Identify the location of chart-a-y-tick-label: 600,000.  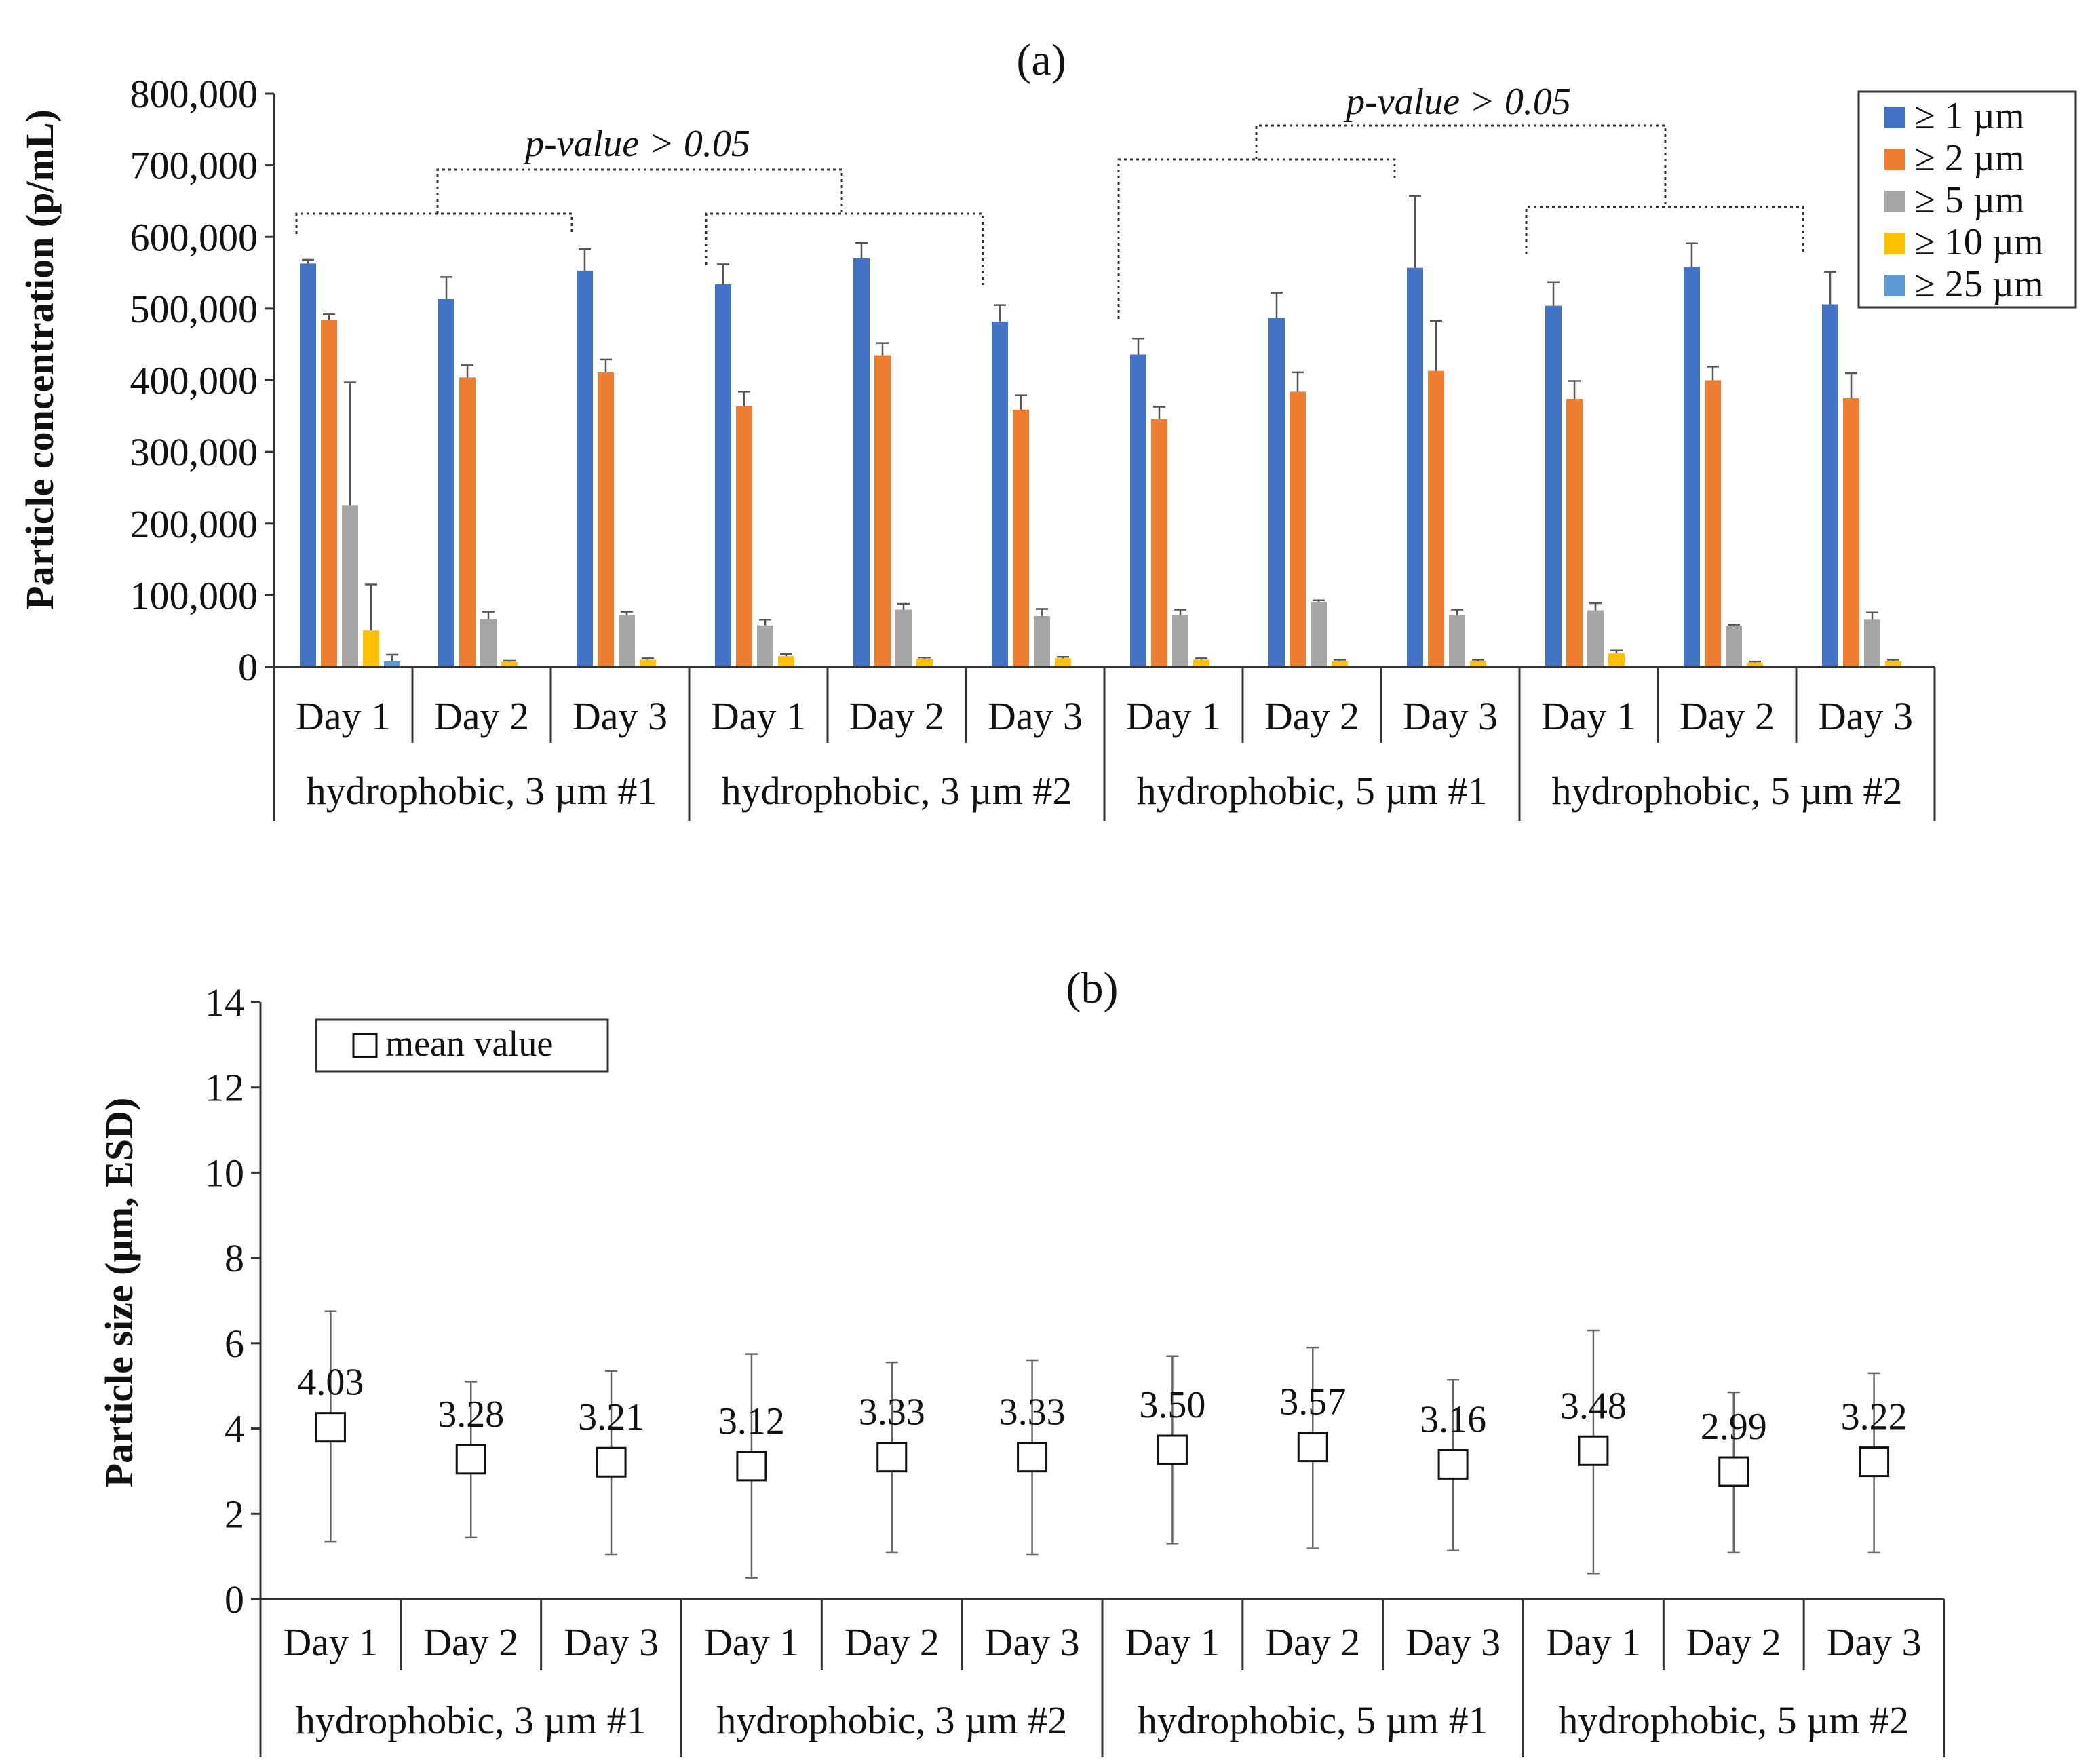
(194, 237).